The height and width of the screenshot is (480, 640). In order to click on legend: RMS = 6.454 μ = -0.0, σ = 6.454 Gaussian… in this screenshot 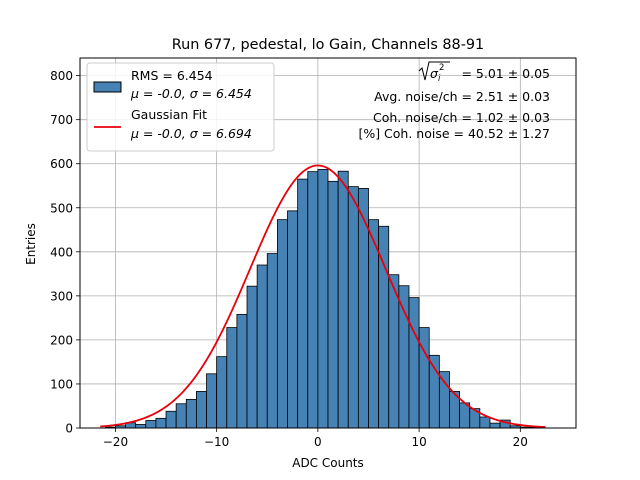, I will do `click(180, 107)`.